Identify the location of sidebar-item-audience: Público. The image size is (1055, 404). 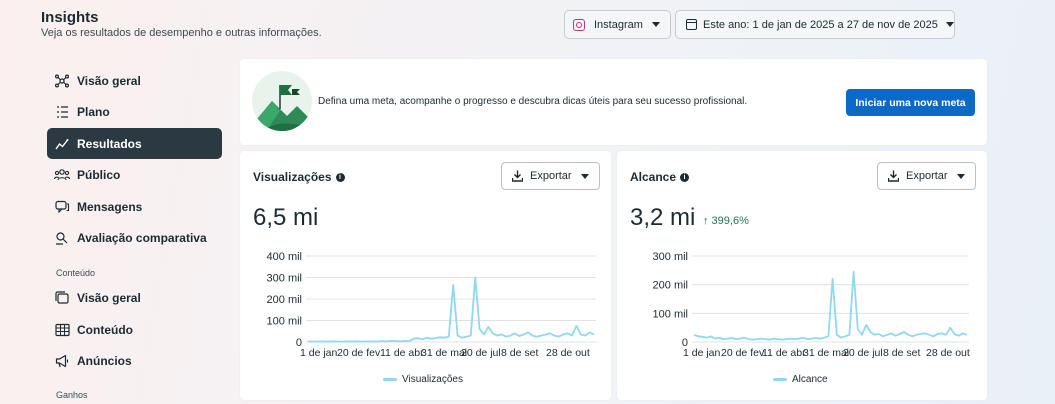
(134, 175).